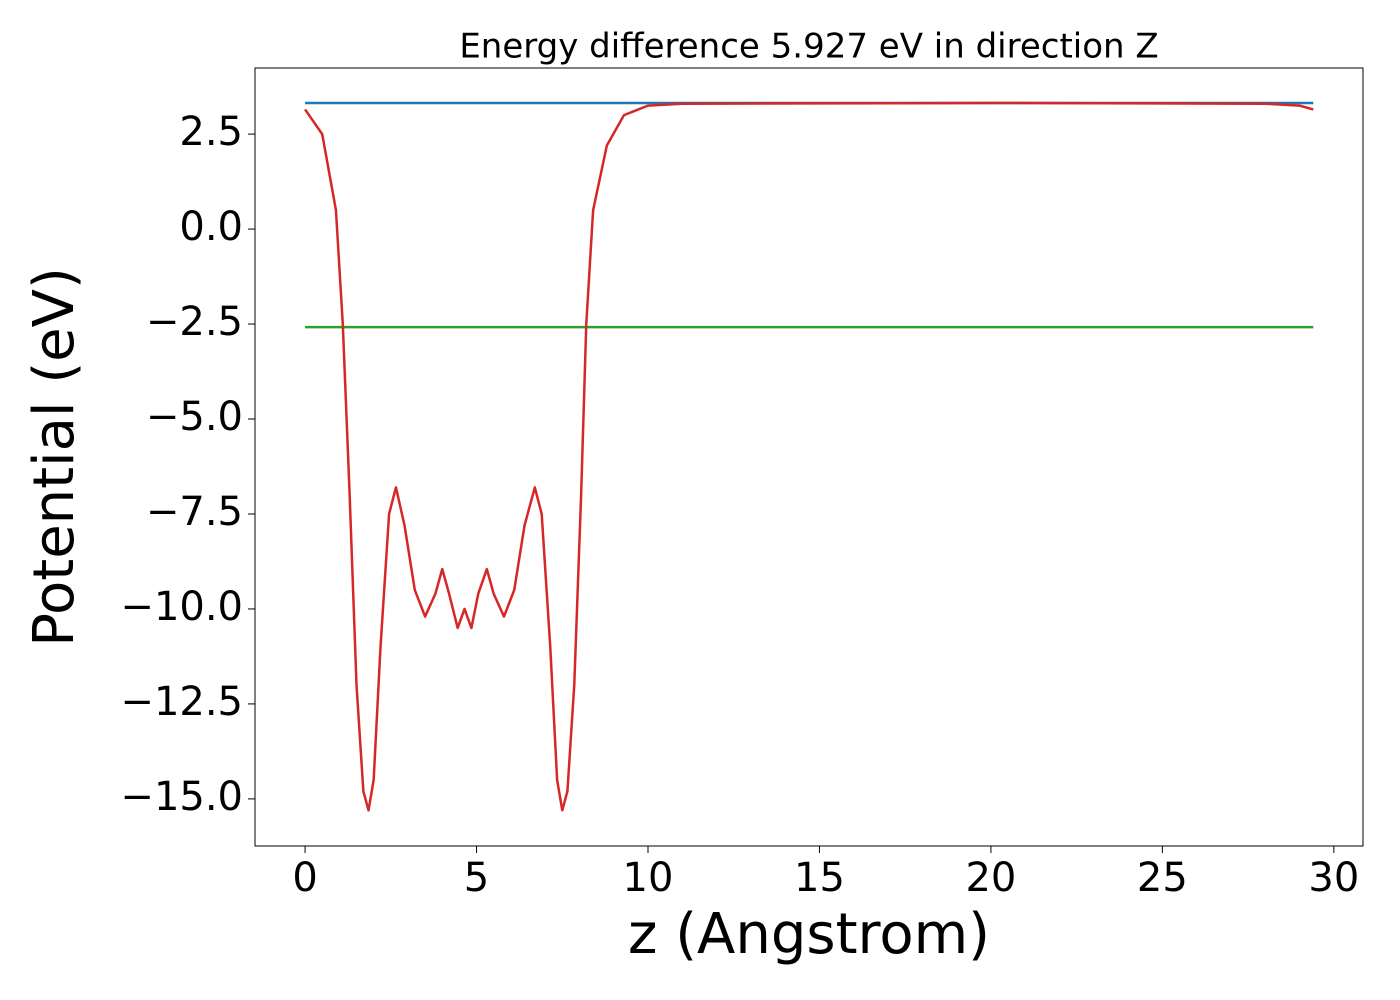 Image resolution: width=1400 pixels, height=1000 pixels. Describe the element at coordinates (211, 132) in the screenshot. I see `y-tick-label: 2.5` at that location.